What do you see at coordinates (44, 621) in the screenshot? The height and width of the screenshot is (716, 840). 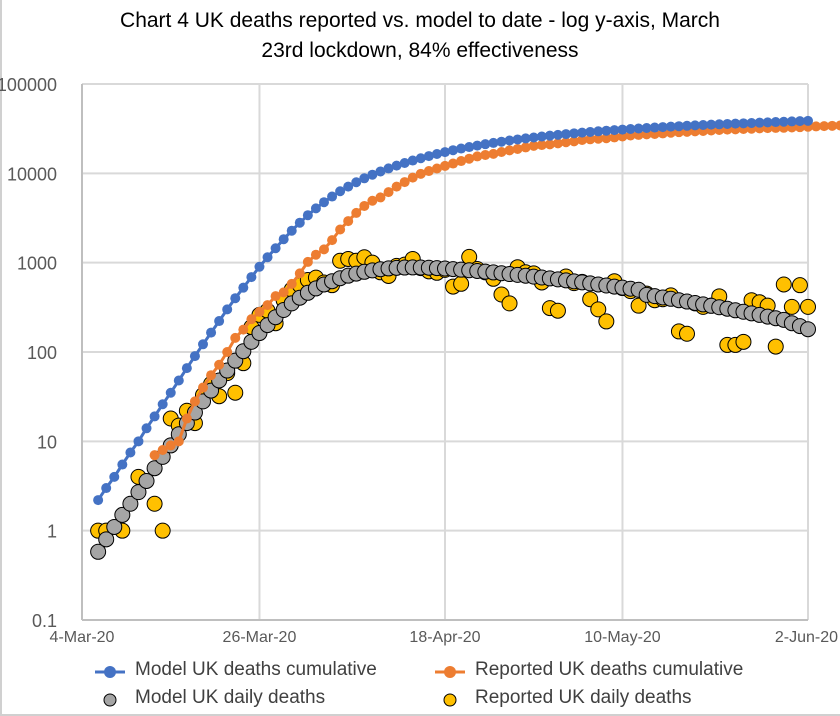 I see `y-tick-label: 0.1` at bounding box center [44, 621].